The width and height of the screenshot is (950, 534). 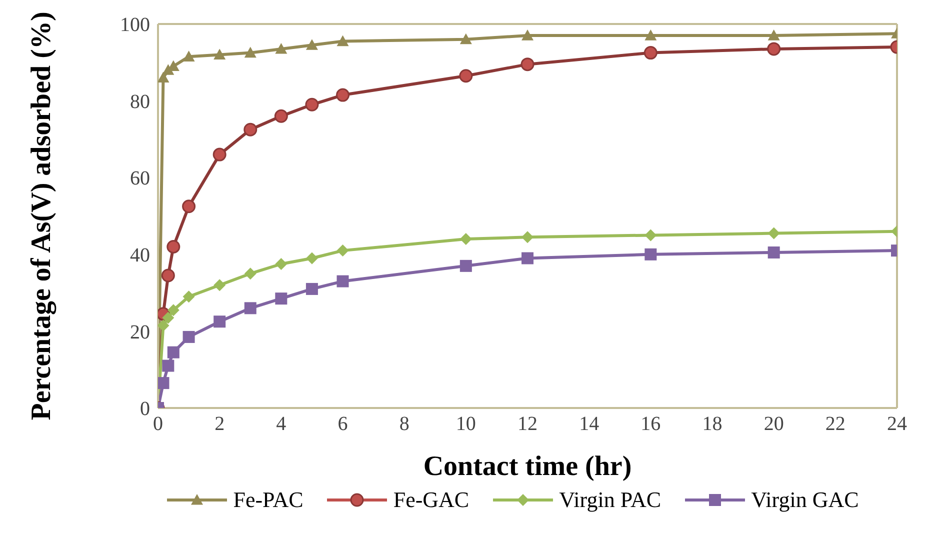 I want to click on y-axis-title: Percentage of As(V) adsorbed (%), so click(x=41, y=216).